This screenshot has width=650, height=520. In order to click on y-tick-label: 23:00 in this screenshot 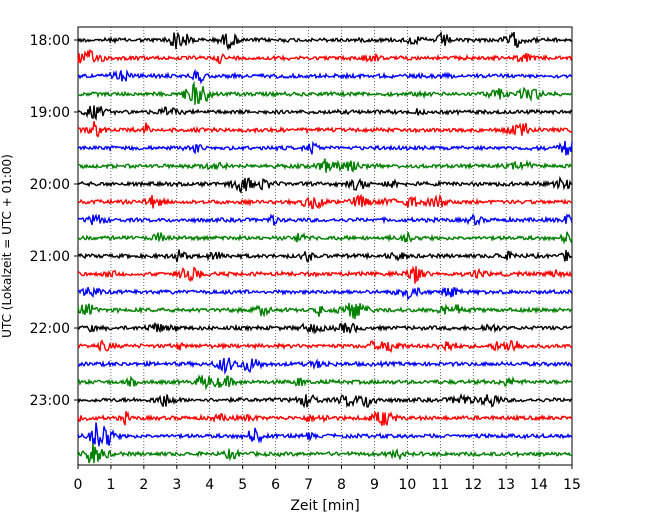, I will do `click(50, 401)`.